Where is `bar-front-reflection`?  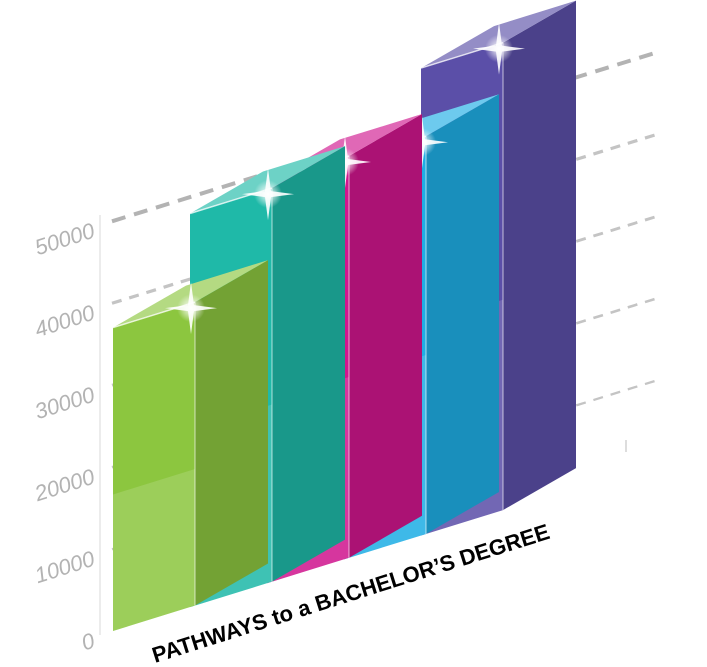
bar-front-reflection is located at coordinates (154, 550).